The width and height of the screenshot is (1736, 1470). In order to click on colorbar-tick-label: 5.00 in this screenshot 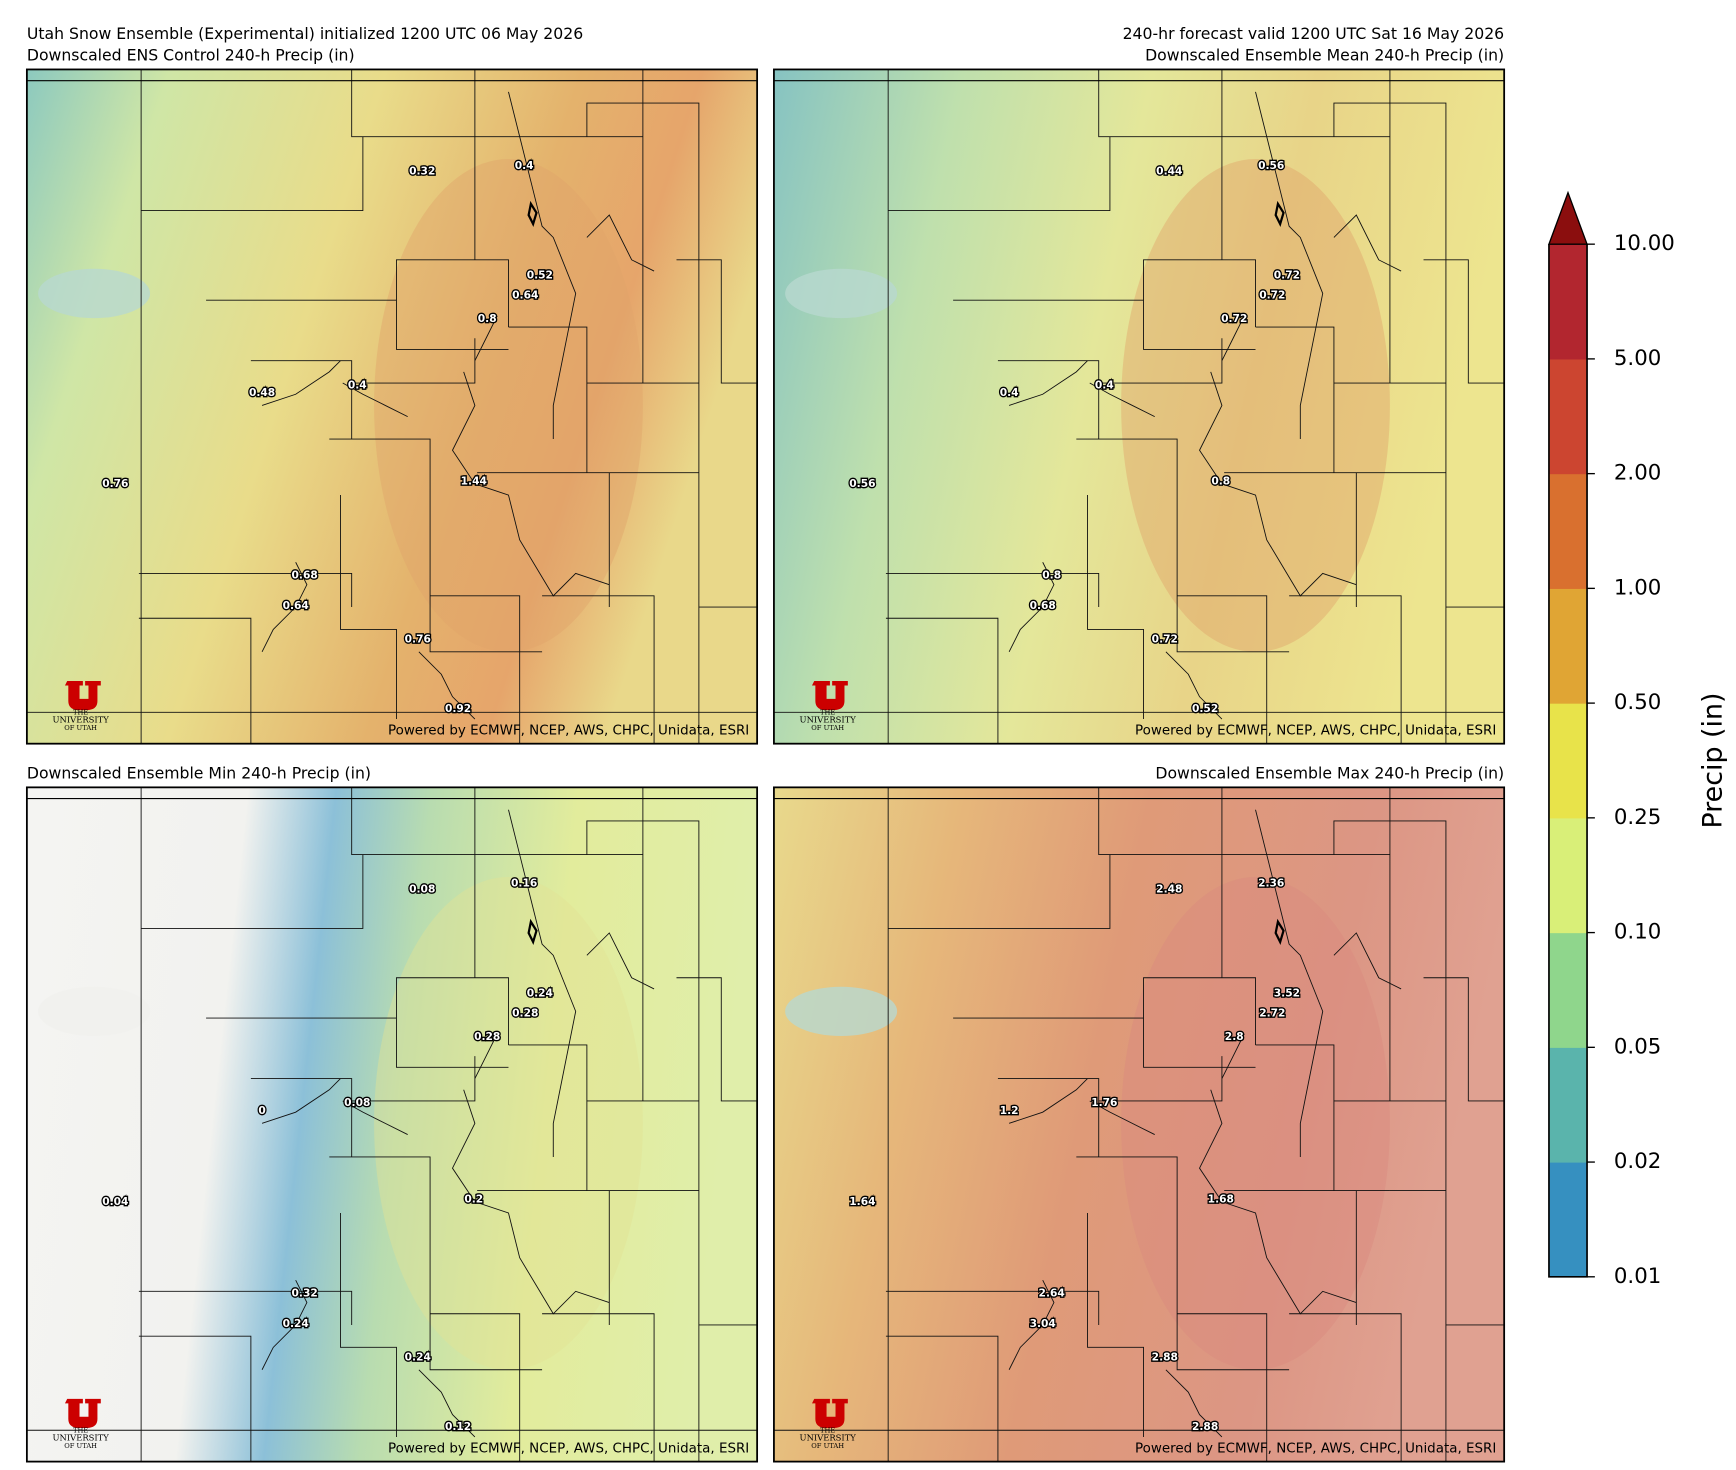, I will do `click(1637, 358)`.